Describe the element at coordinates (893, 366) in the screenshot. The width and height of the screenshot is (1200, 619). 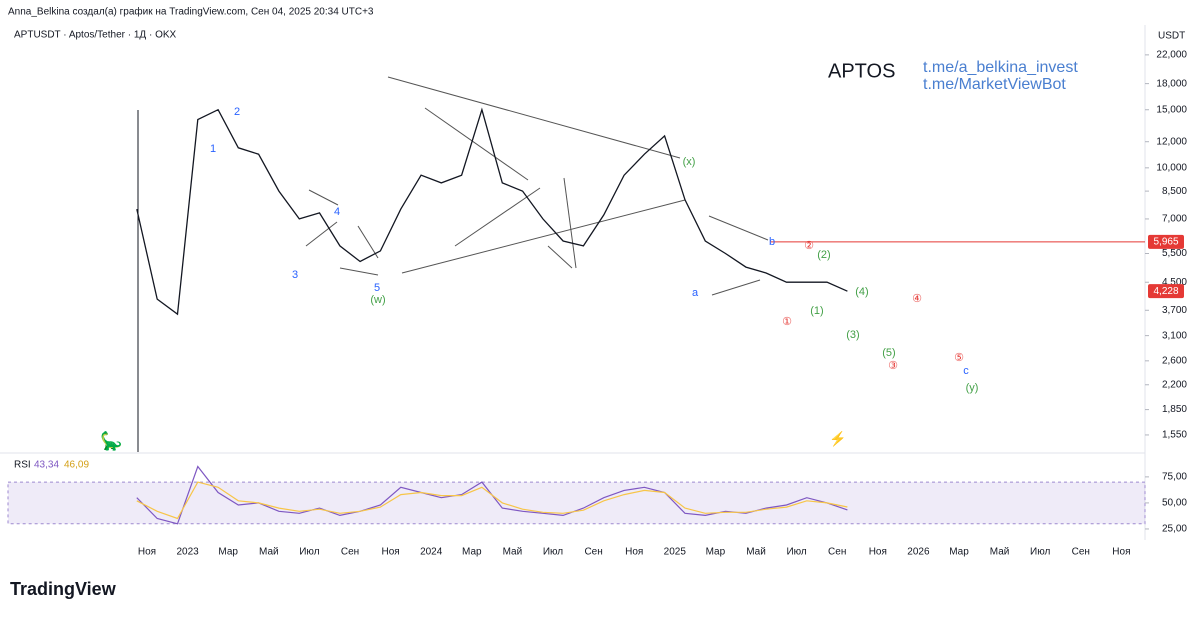
I see `wave-label: ③` at that location.